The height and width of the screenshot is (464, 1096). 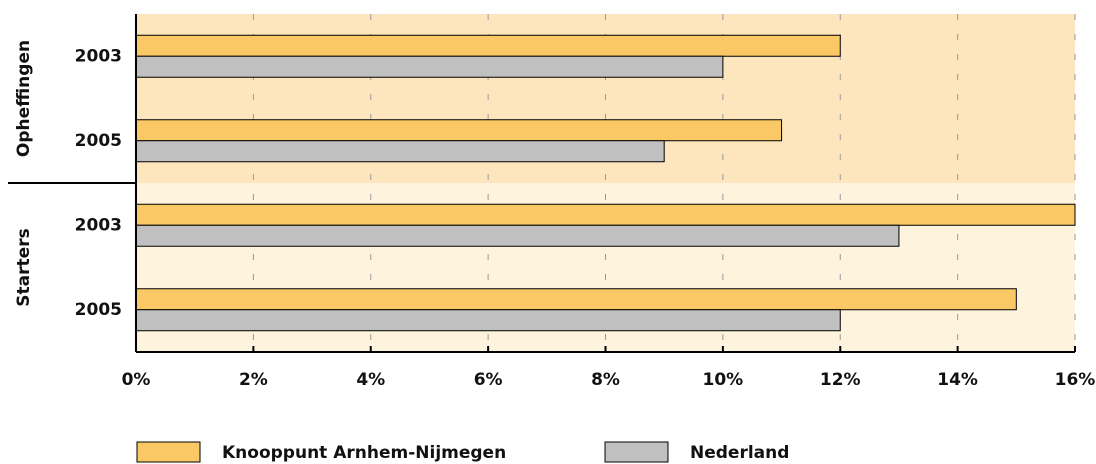 I want to click on x-tick-label: 14%, so click(x=957, y=380).